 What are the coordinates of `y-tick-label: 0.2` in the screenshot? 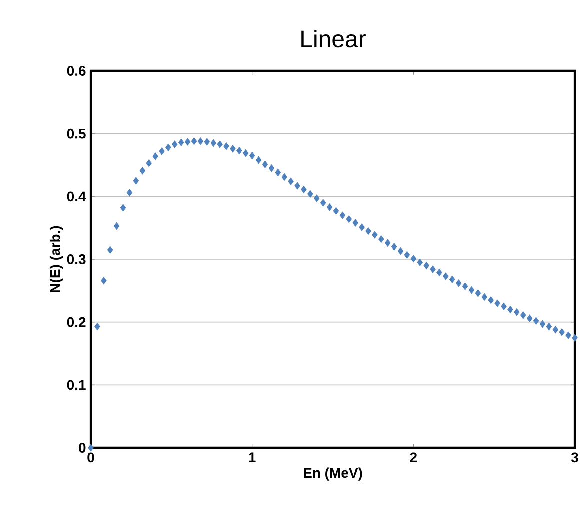 It's located at (76, 322).